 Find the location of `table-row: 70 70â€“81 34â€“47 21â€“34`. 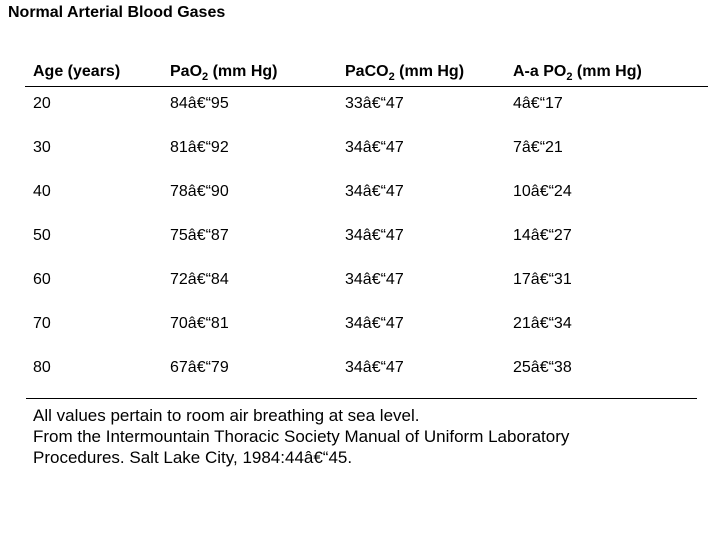

table-row: 70 70â€“81 34â€“47 21â€“34 is located at coordinates (371, 323).